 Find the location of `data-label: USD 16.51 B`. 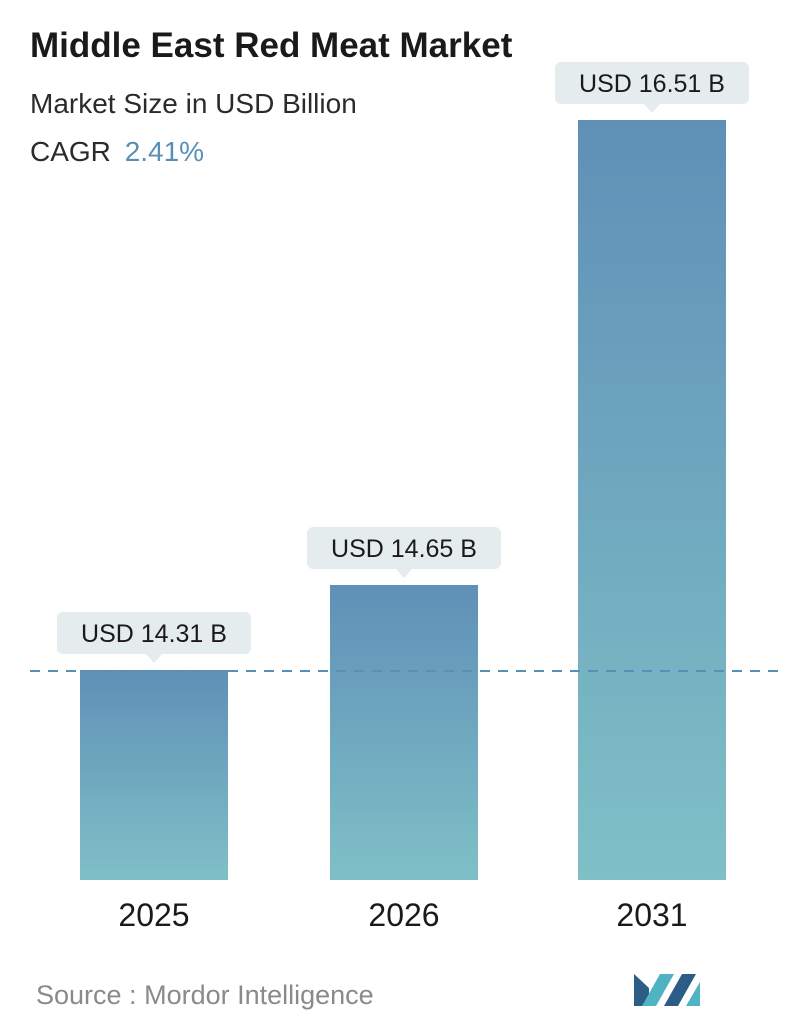

data-label: USD 16.51 B is located at coordinates (652, 84).